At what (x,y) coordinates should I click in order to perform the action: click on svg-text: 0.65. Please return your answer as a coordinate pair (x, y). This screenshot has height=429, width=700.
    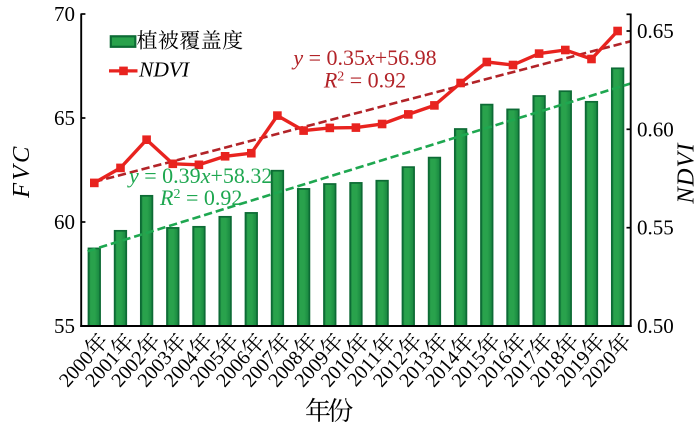
    Looking at the image, I should click on (655, 31).